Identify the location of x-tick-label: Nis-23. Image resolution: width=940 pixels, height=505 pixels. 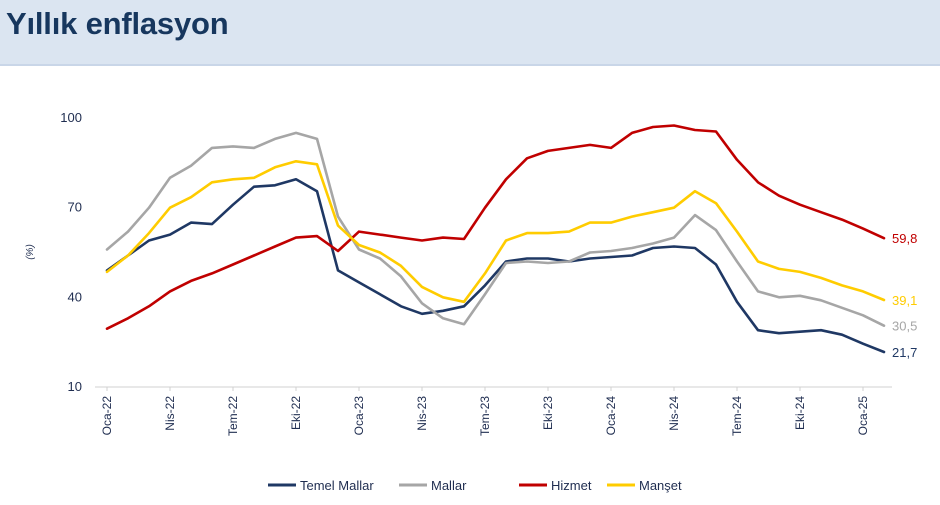
(422, 413).